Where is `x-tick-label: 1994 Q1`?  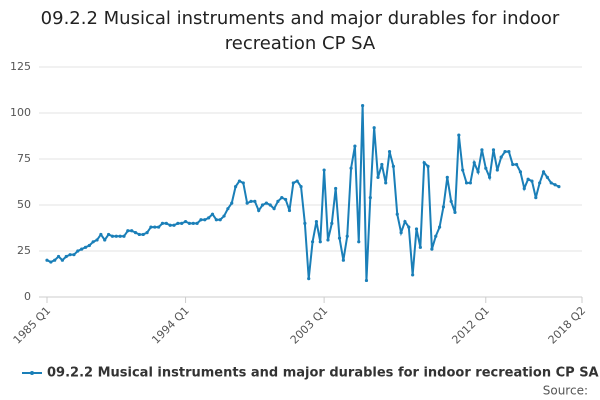
x-tick-label: 1994 Q1 is located at coordinates (170, 325).